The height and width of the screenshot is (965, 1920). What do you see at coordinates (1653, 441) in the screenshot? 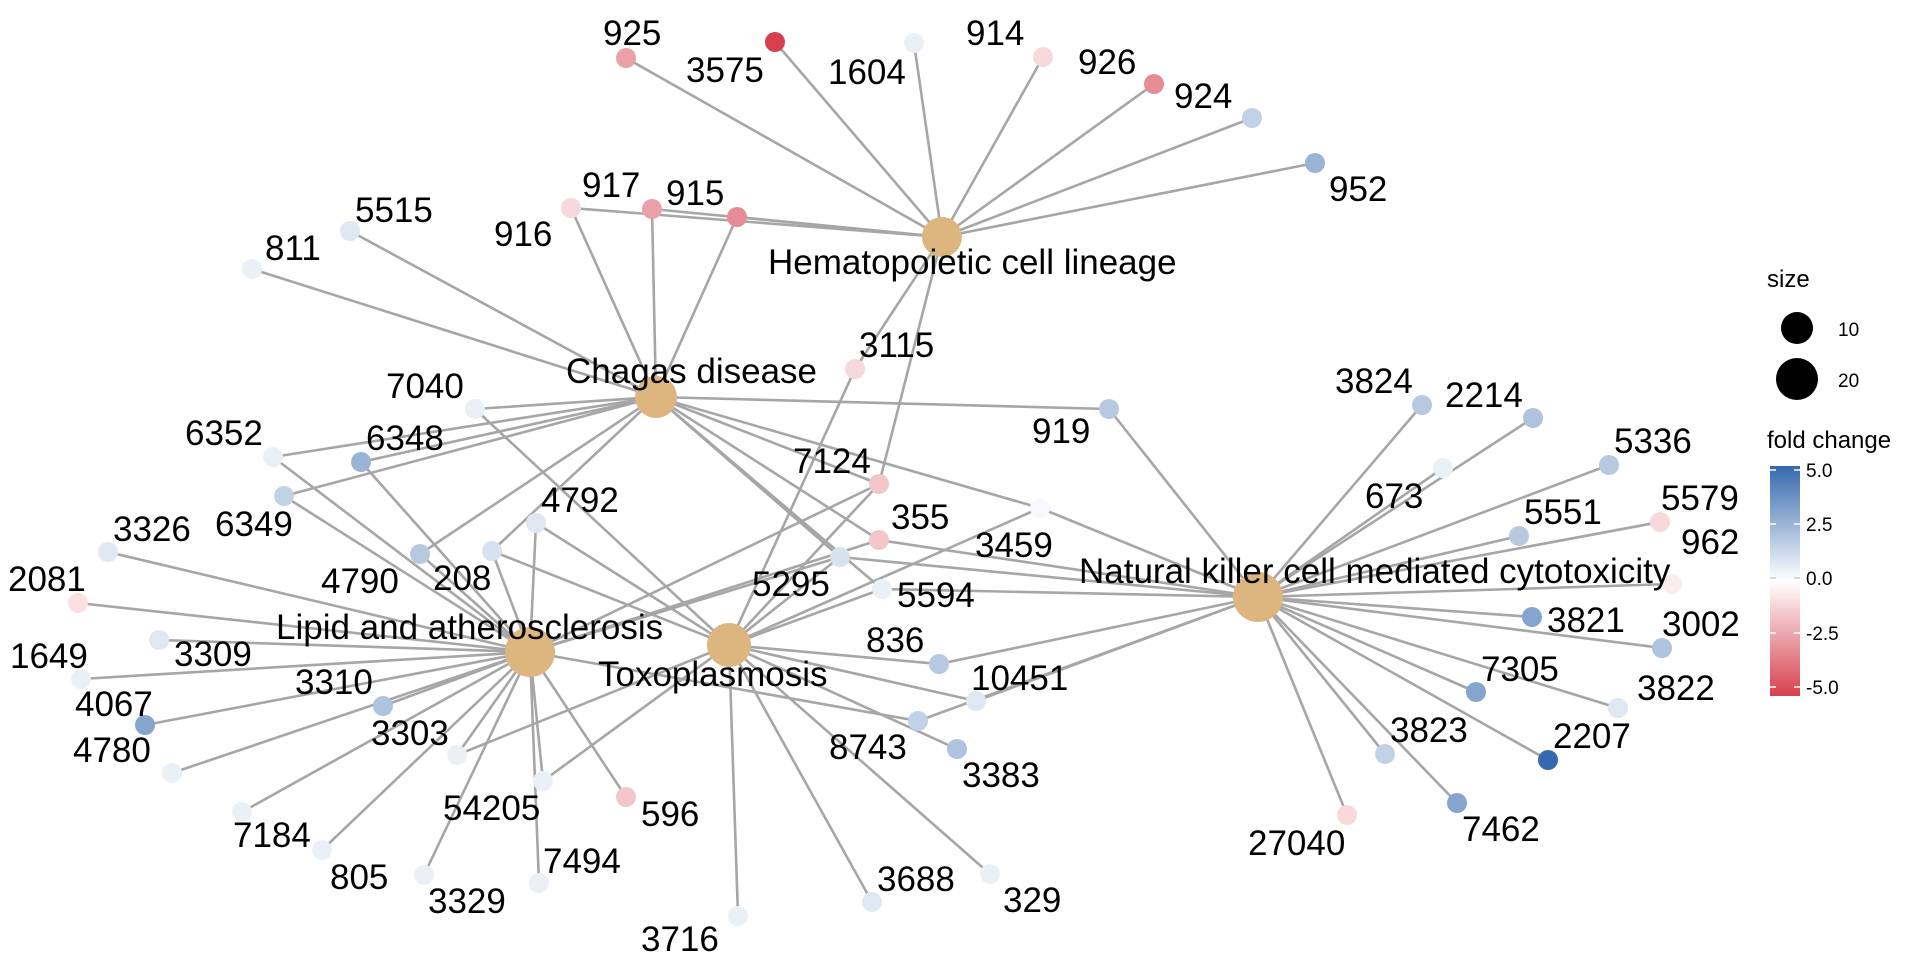
I see `gene-label-5336: 5336` at bounding box center [1653, 441].